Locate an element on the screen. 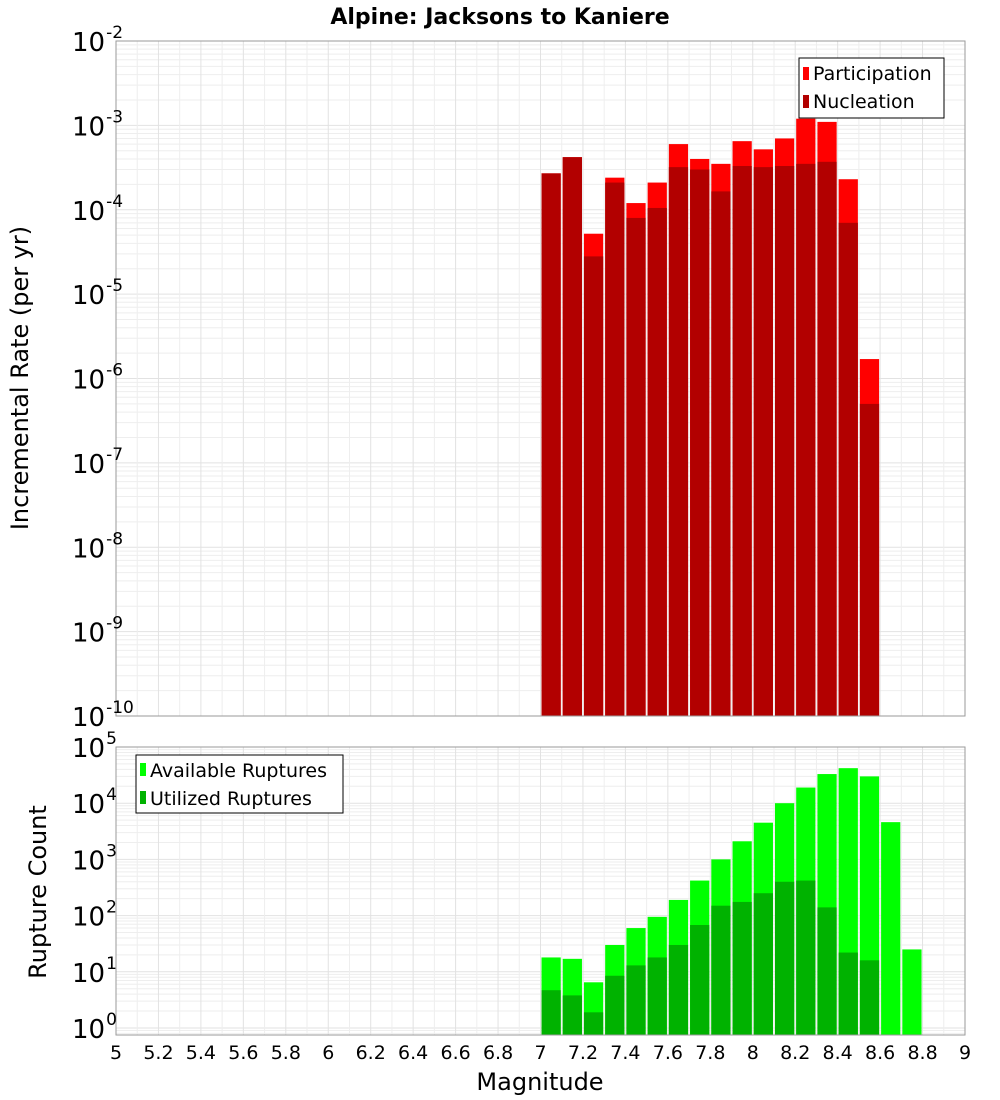 Image resolution: width=1000 pixels, height=1100 pixels. participation-legend-swatch is located at coordinates (806, 73).